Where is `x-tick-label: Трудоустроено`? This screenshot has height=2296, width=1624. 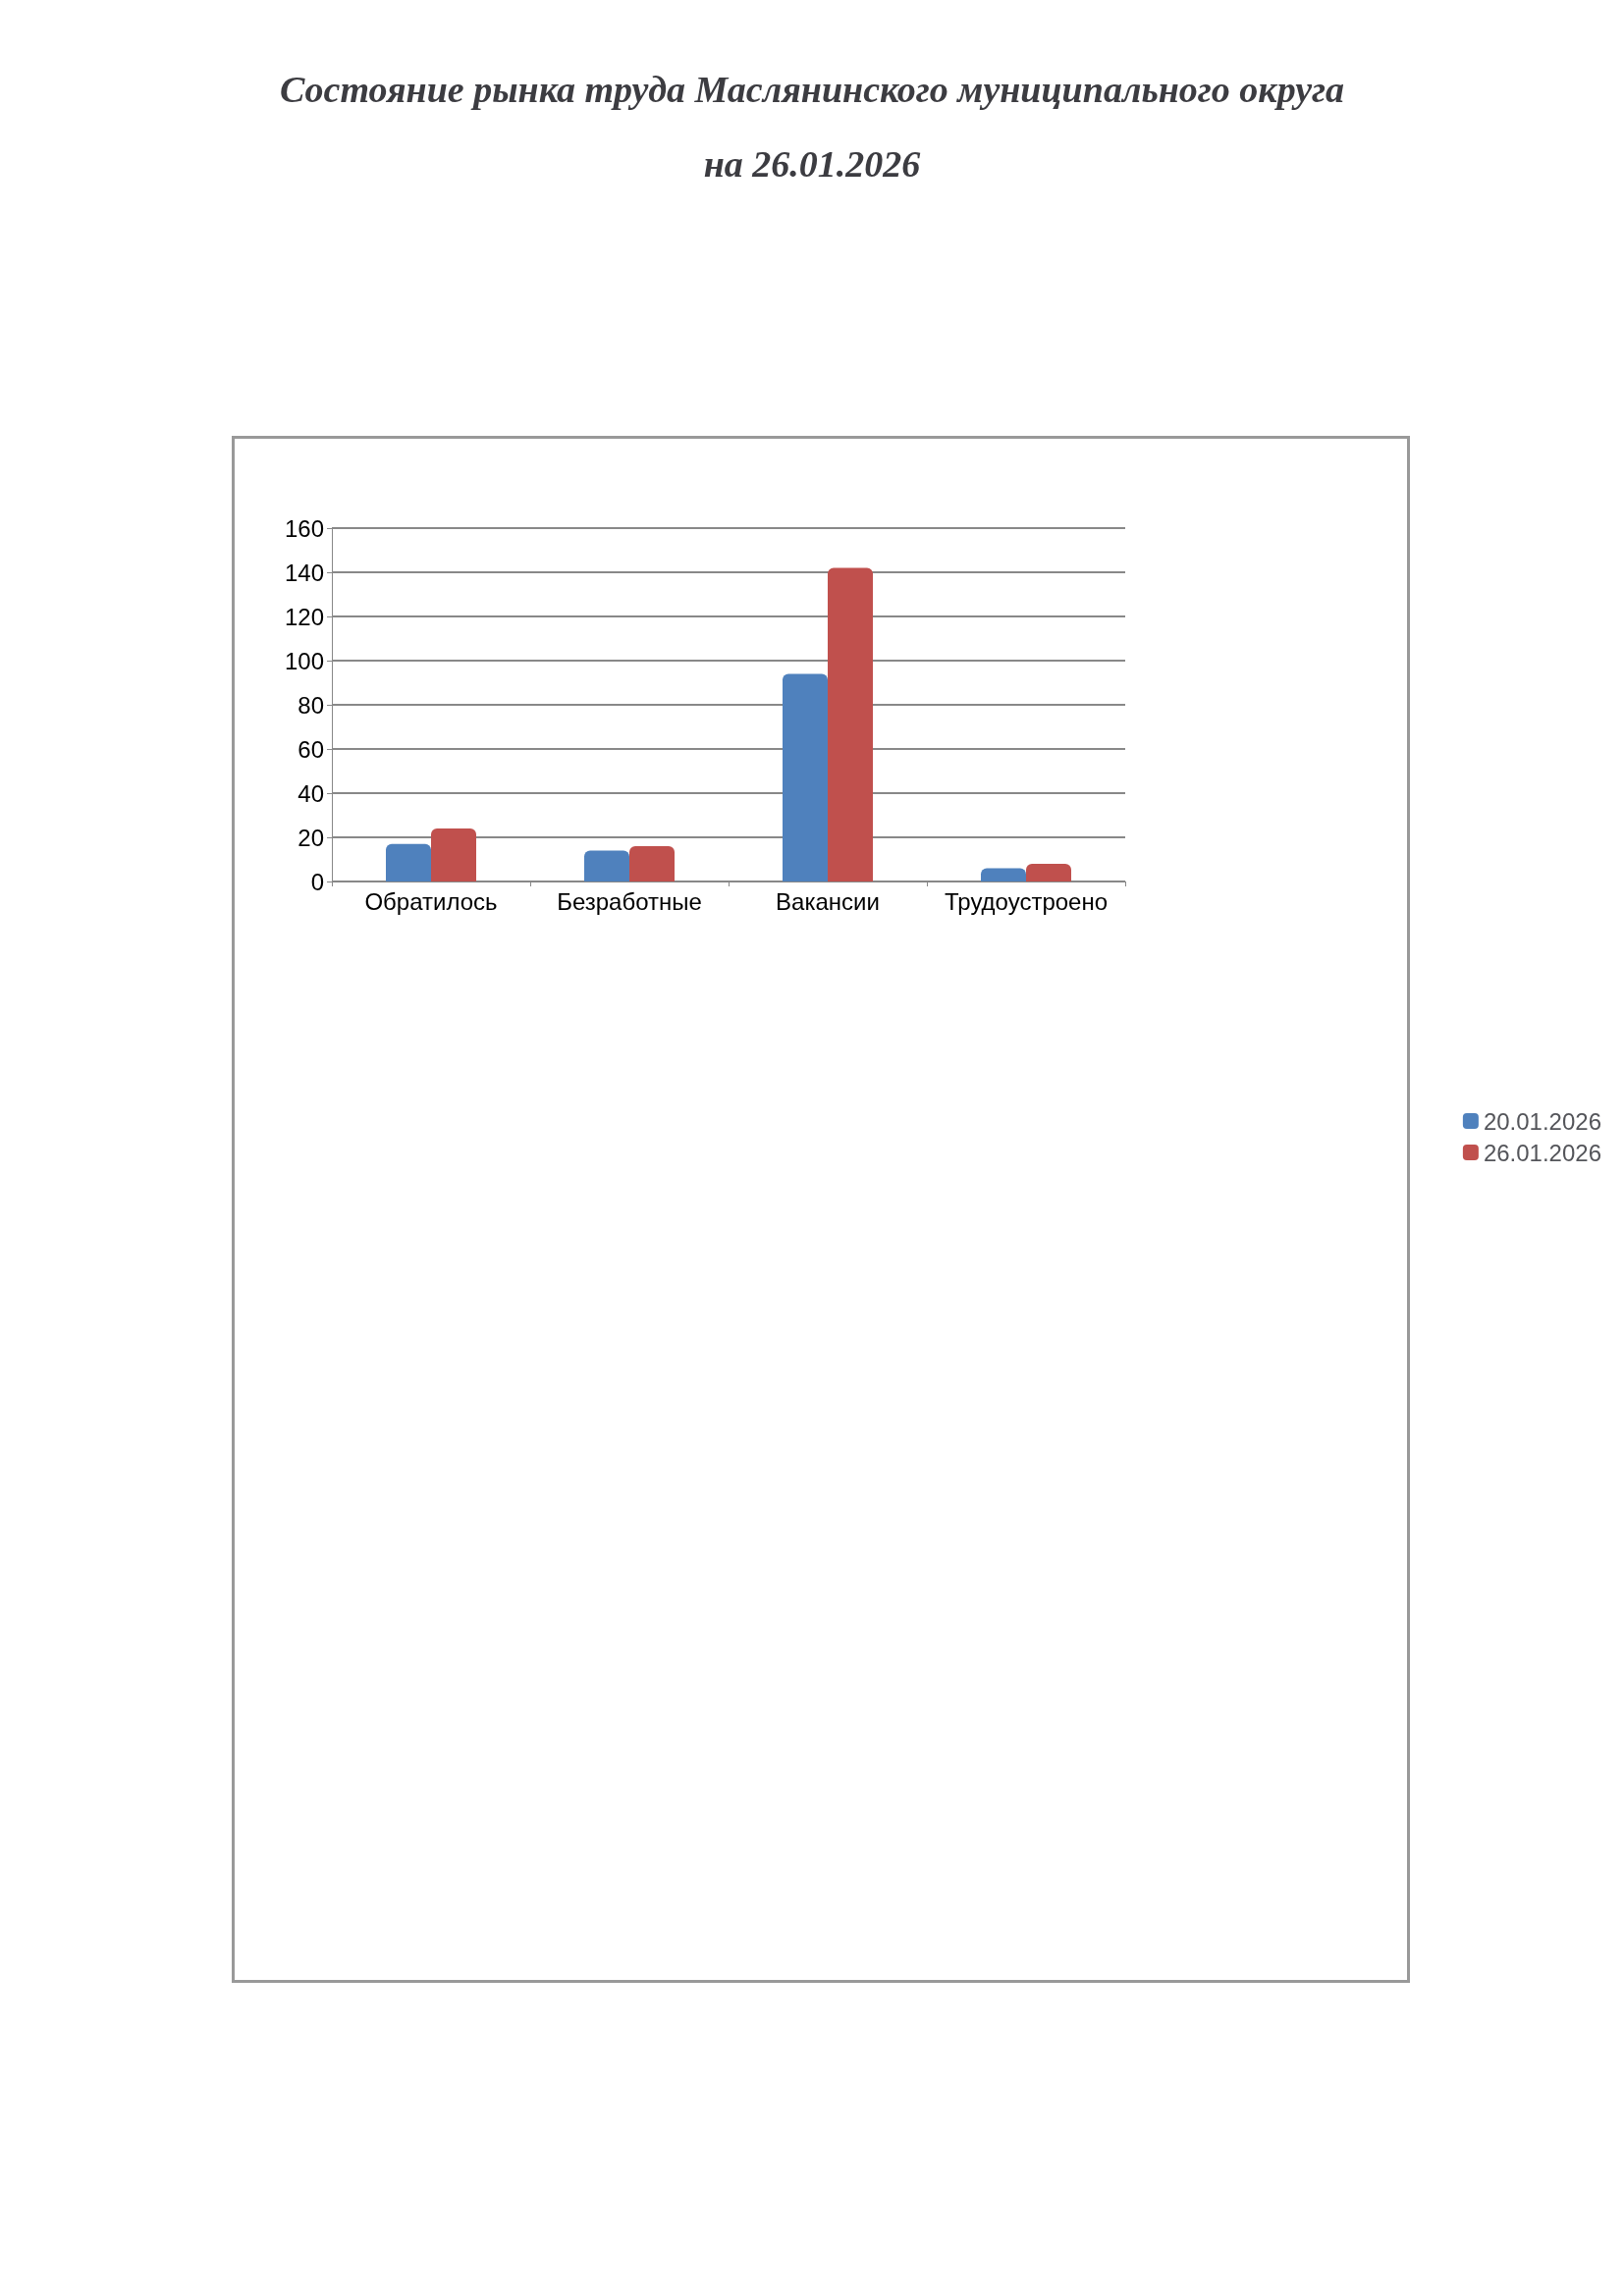 x-tick-label: Трудоустроено is located at coordinates (1026, 901).